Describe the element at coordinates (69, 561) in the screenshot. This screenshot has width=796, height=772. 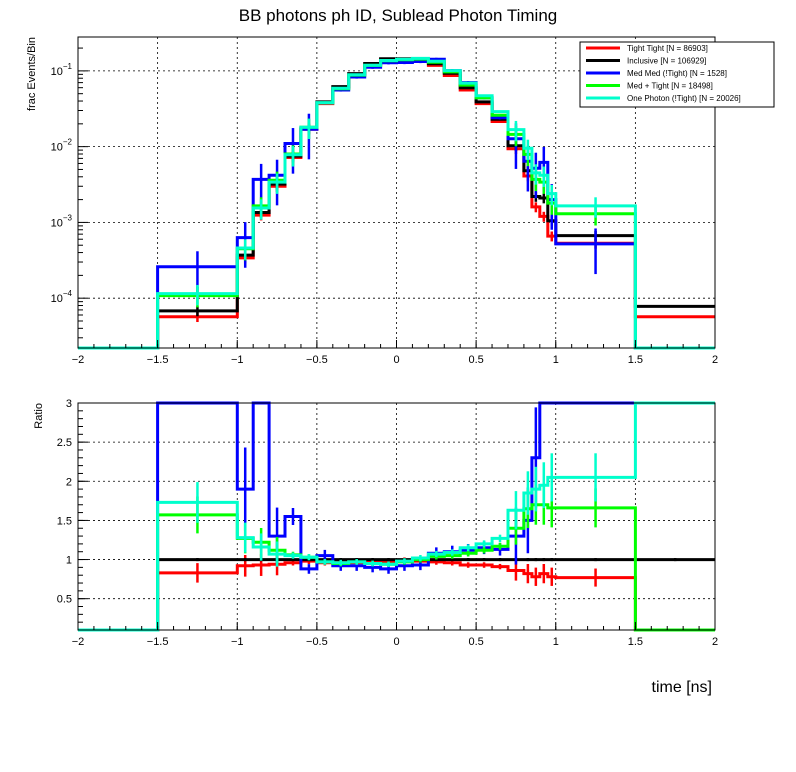
I see `bottom-y-tick-label: 1` at that location.